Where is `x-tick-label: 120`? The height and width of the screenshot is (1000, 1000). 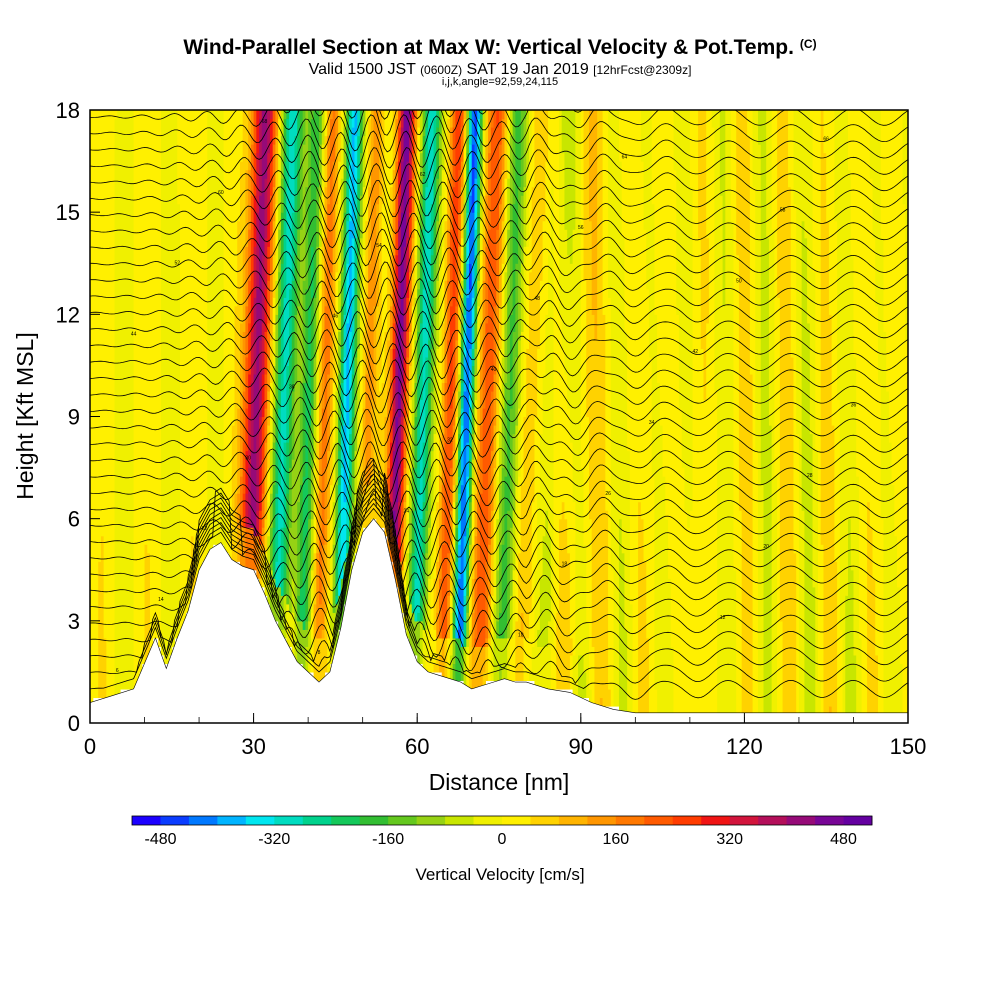
x-tick-label: 120 is located at coordinates (744, 746).